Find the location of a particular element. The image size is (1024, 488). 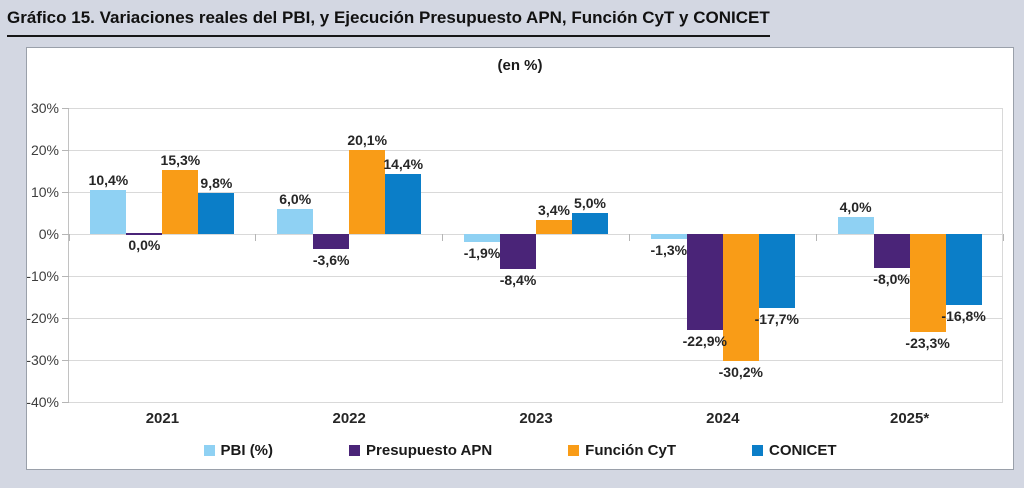

y-tick-label: 10% is located at coordinates (44, 192).